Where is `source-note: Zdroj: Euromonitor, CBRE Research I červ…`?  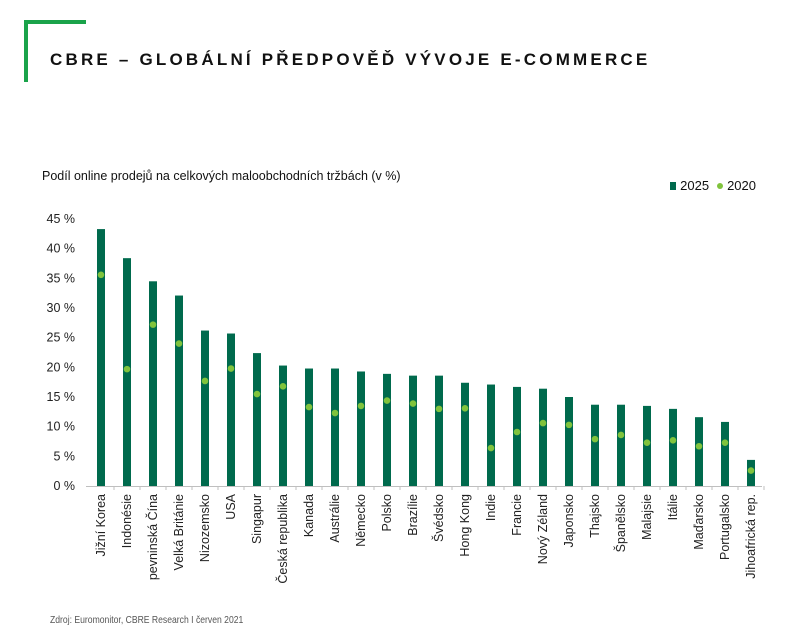
source-note: Zdroj: Euromonitor, CBRE Research I červ… is located at coordinates (147, 620).